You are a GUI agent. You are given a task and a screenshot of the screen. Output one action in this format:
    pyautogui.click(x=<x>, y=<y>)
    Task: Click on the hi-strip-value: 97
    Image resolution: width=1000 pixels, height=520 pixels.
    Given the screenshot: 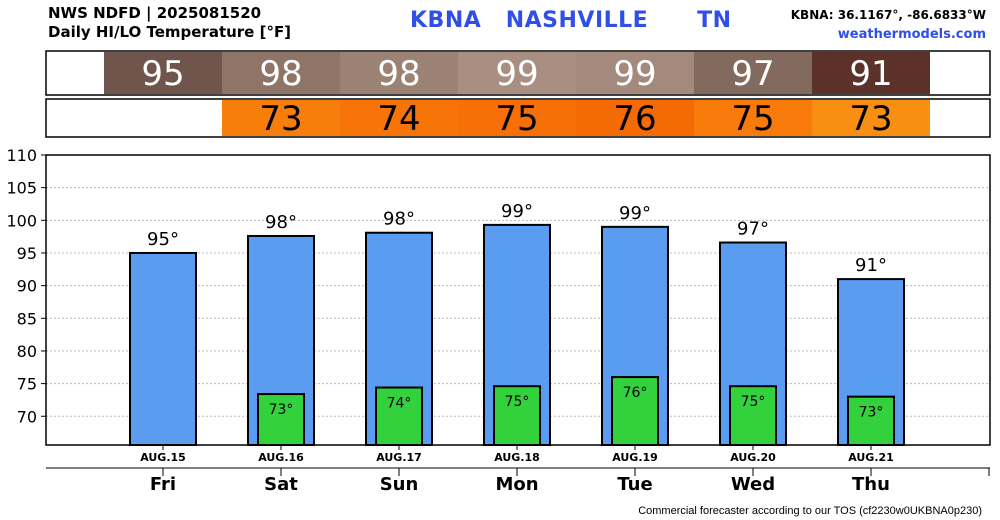 What is the action you would take?
    pyautogui.click(x=752, y=74)
    